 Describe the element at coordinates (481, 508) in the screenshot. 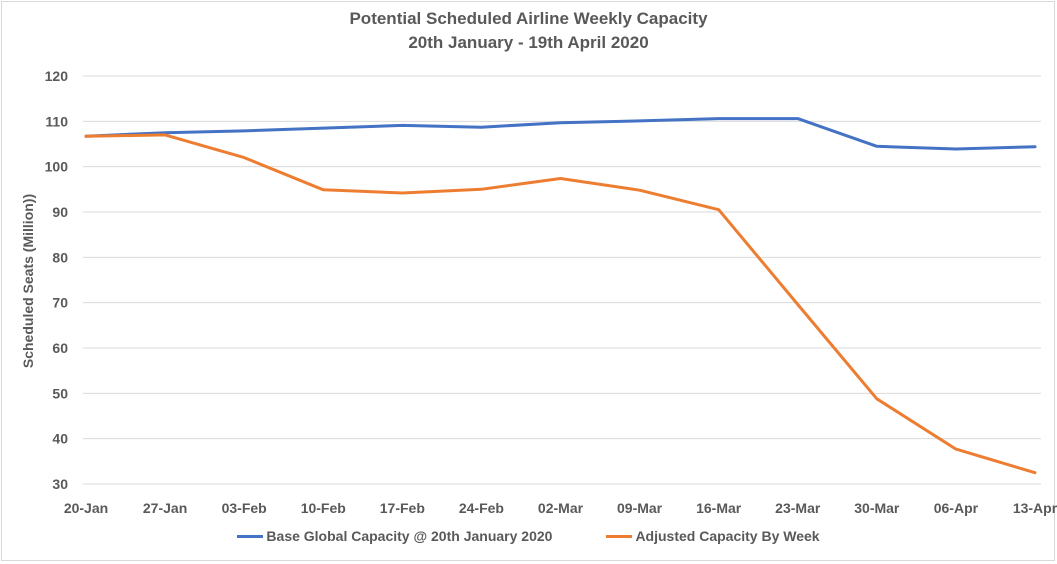

I see `x-tick-label: 24-Feb` at that location.